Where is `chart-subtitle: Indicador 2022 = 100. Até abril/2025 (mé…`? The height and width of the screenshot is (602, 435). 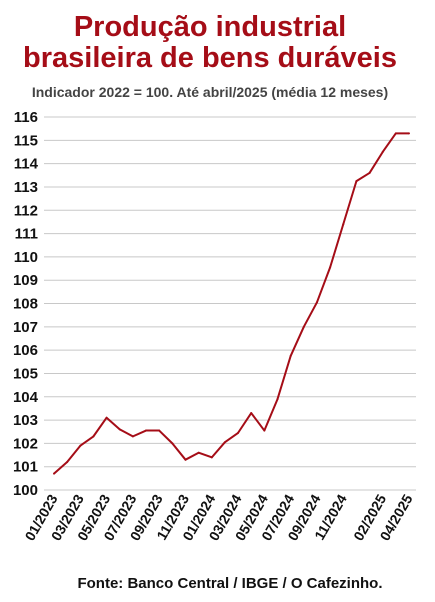 chart-subtitle: Indicador 2022 = 100. Até abril/2025 (mé… is located at coordinates (210, 92).